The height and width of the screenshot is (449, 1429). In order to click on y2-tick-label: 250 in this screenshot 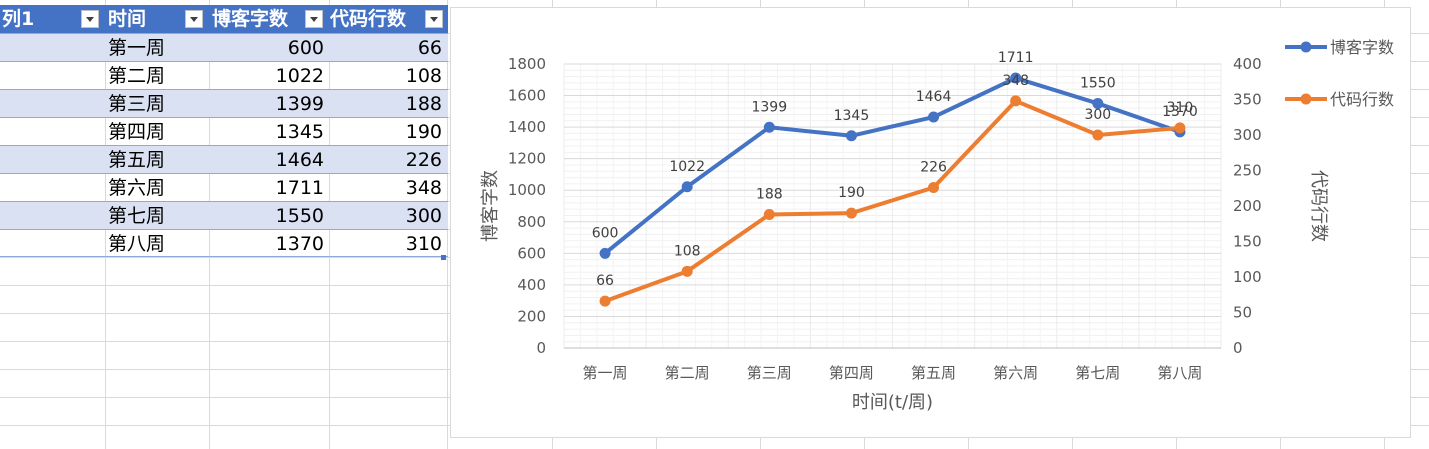, I will do `click(1247, 171)`.